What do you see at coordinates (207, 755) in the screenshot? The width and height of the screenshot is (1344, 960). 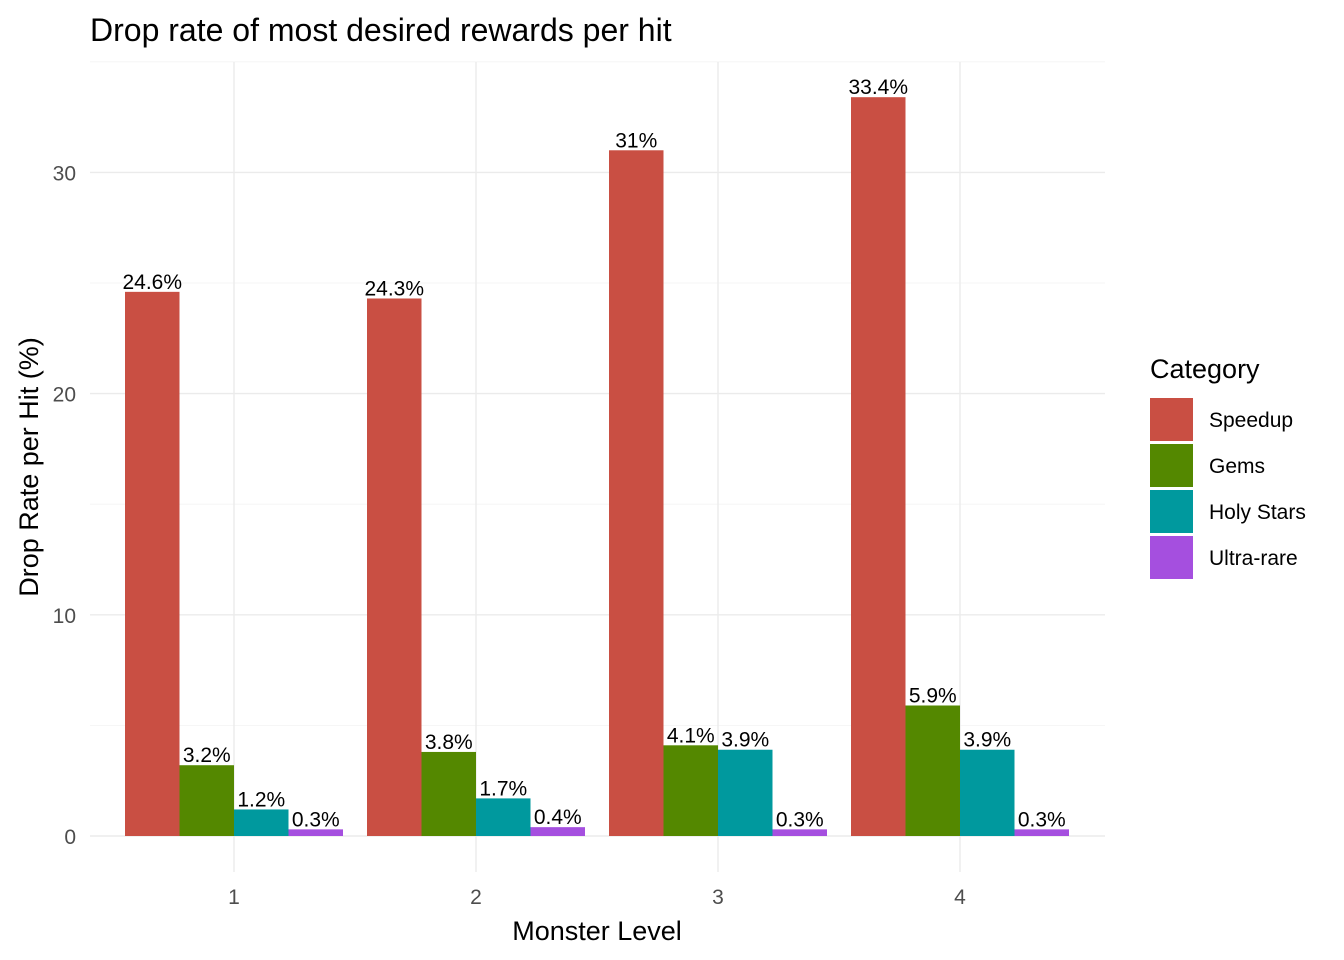 I see `data-label: 3.2%` at bounding box center [207, 755].